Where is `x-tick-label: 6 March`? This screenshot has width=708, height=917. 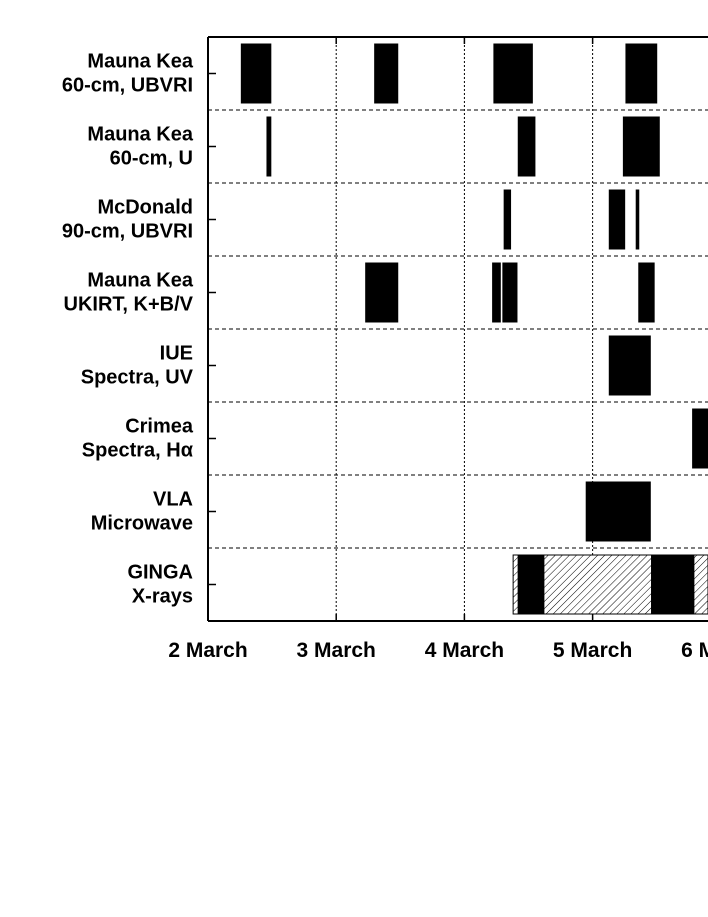 x-tick-label: 6 March is located at coordinates (694, 650).